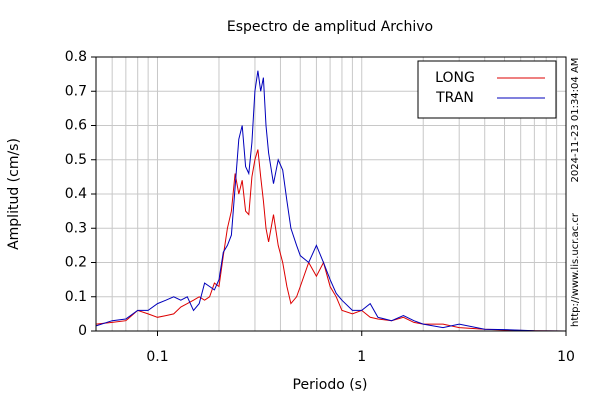  What do you see at coordinates (82, 331) in the screenshot?
I see `y-tick-label: 0` at bounding box center [82, 331].